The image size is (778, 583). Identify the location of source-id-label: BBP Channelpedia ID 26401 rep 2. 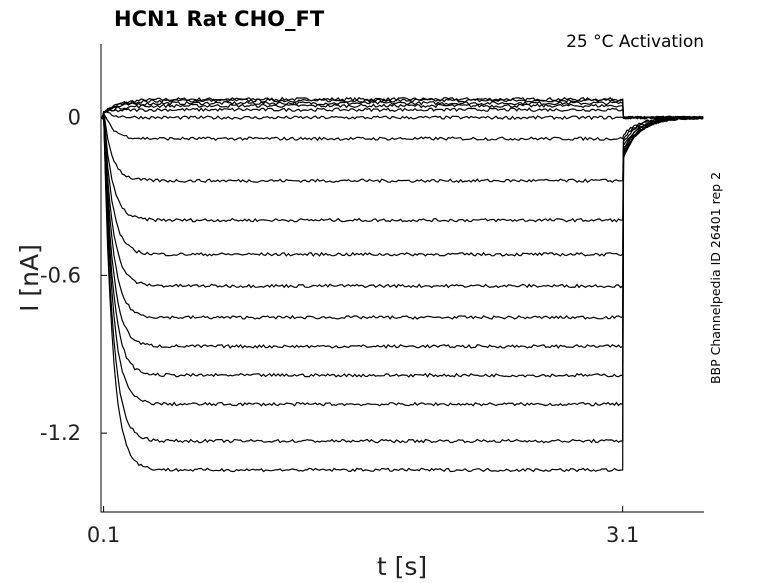
(715, 278).